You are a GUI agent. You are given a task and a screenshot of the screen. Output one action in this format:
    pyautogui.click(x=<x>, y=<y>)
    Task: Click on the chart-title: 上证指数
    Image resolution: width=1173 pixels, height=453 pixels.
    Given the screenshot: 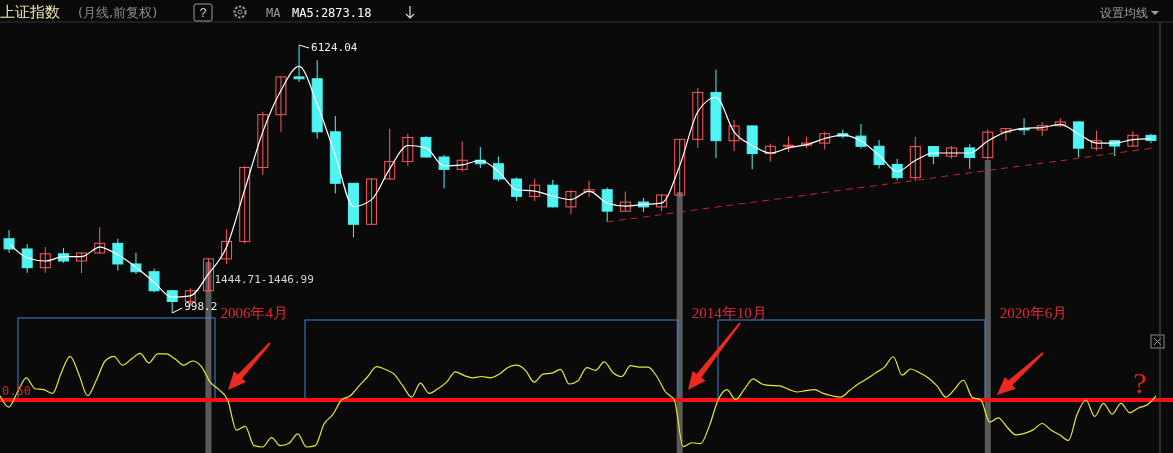 What is the action you would take?
    pyautogui.click(x=30, y=12)
    